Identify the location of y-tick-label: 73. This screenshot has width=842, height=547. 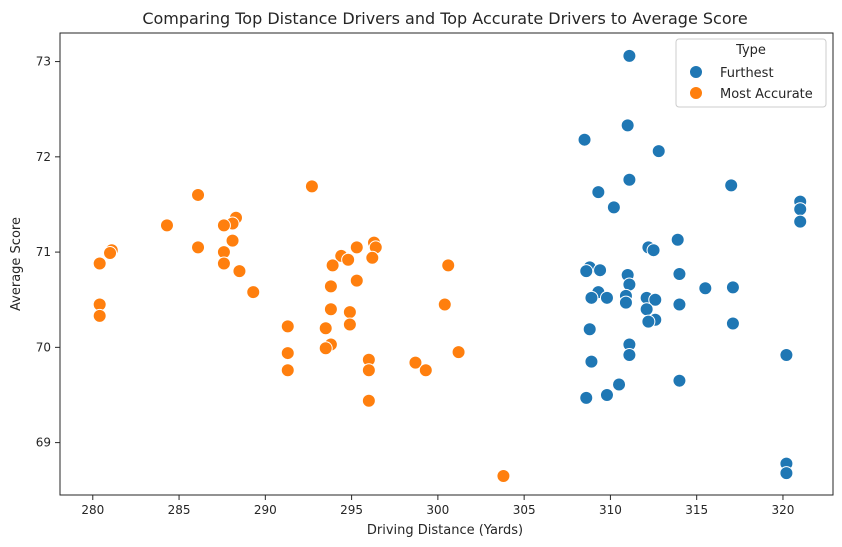
(43, 62).